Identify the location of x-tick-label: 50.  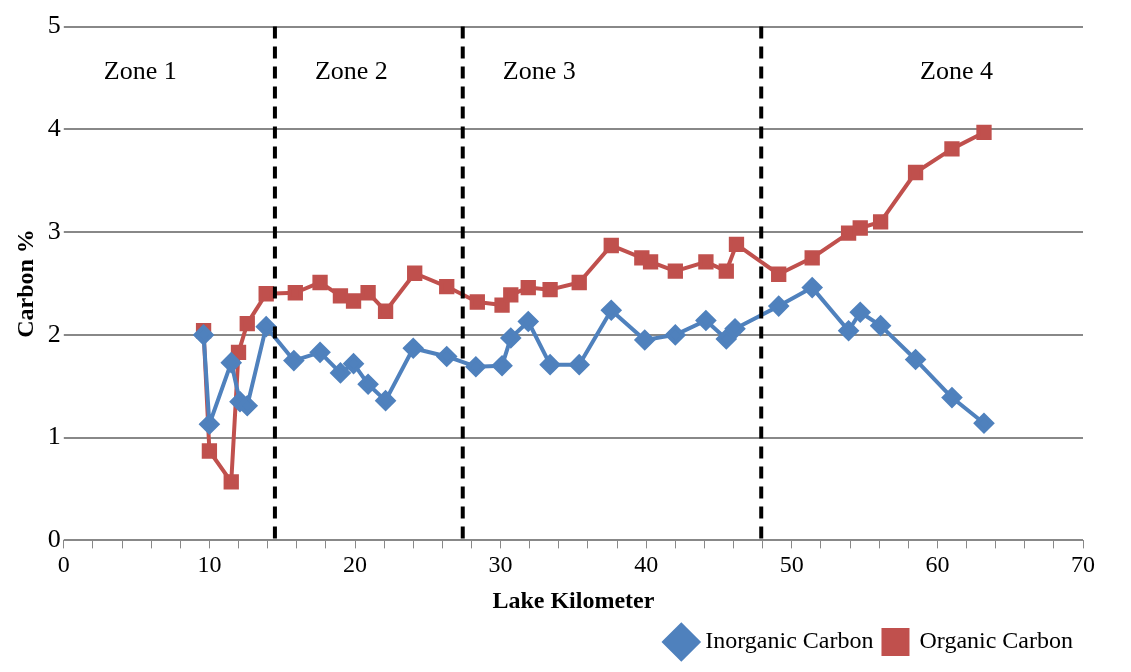
(791, 564).